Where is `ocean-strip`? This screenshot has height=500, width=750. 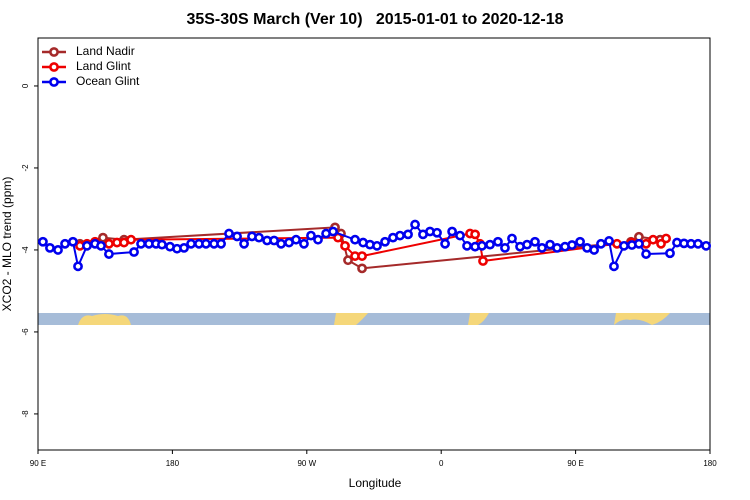 ocean-strip is located at coordinates (374, 319).